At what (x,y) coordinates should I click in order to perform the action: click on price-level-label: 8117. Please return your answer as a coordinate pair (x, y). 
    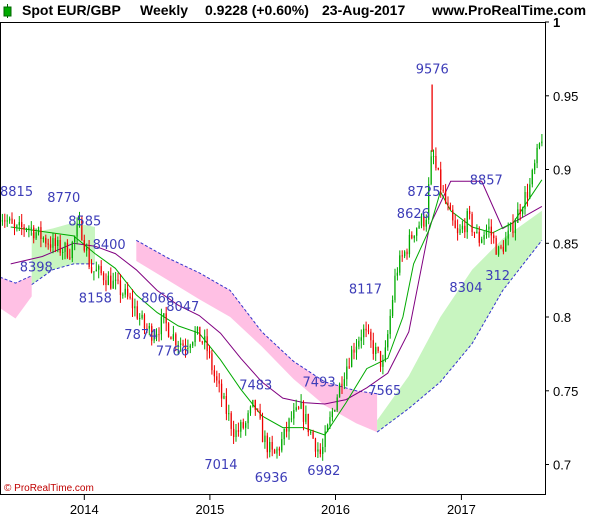
    Looking at the image, I should click on (365, 289).